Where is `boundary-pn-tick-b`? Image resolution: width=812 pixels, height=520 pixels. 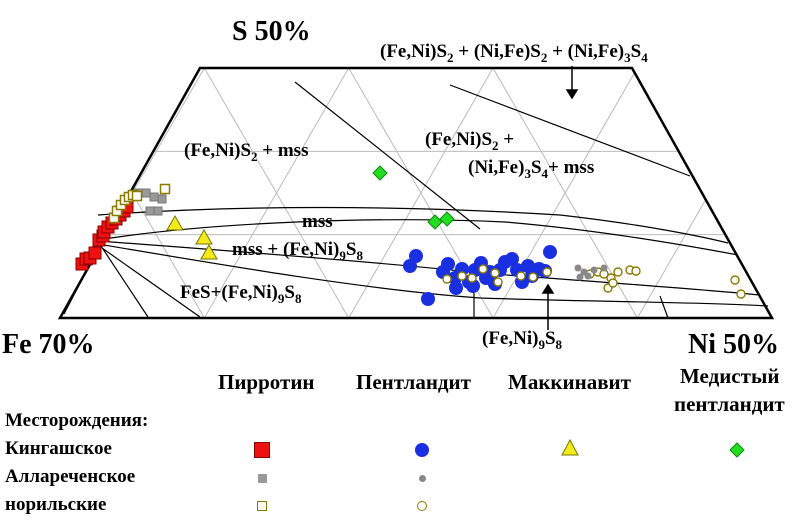
boundary-pn-tick-b is located at coordinates (664, 307).